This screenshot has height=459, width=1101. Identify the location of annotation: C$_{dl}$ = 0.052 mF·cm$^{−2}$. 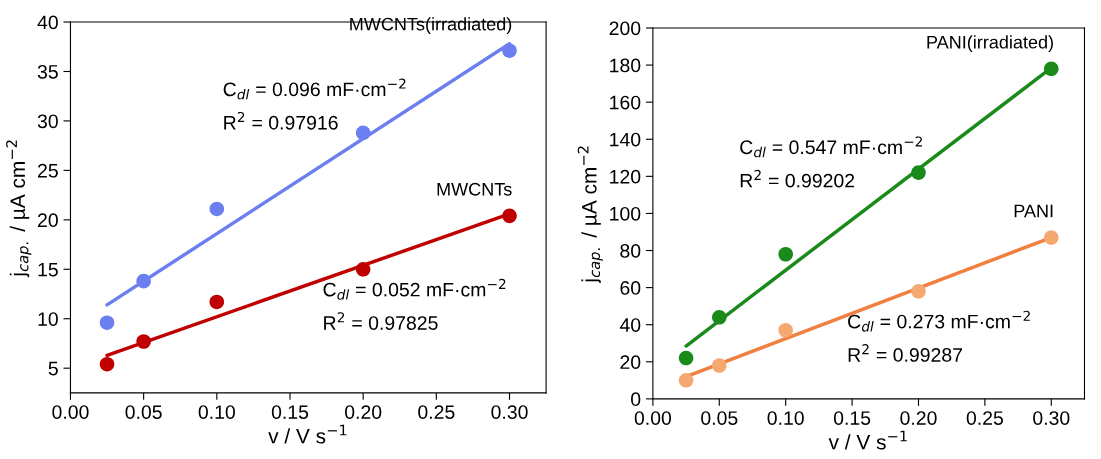
(414, 289).